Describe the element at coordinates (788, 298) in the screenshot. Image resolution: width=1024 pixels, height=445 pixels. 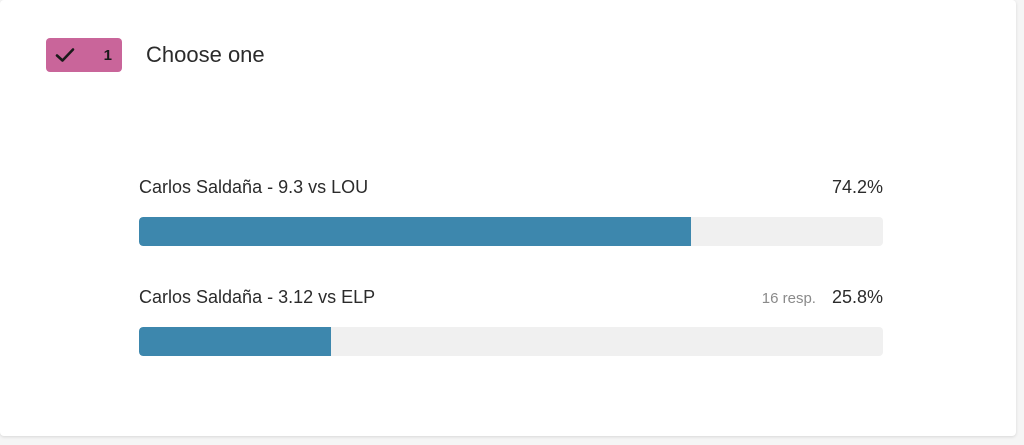
I see `response-count: 16 resp.` at that location.